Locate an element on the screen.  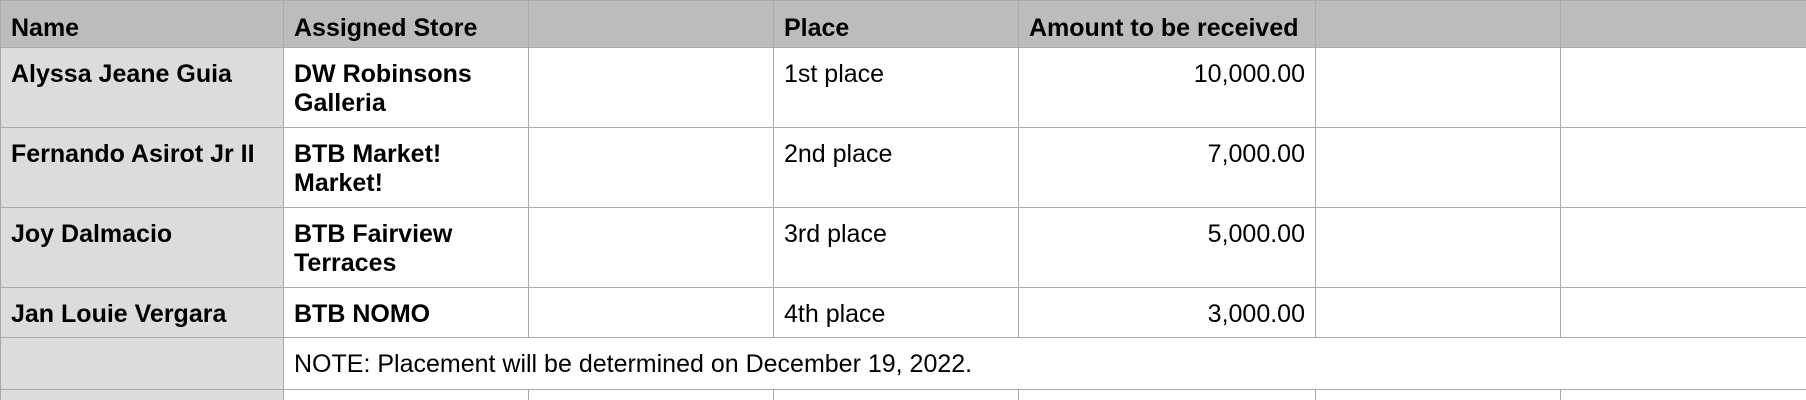
place-cell: 1st place is located at coordinates (896, 87).